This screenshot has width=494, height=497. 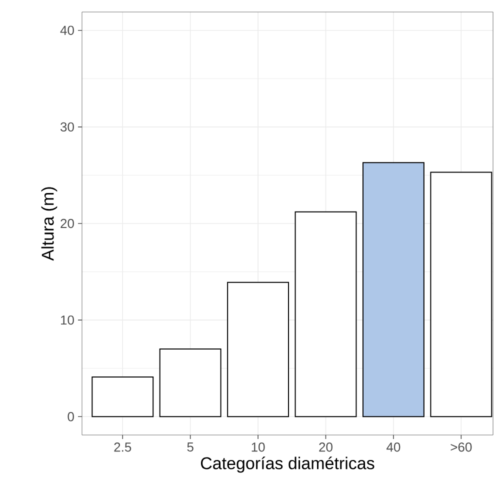 I want to click on y-tick-label: 0, so click(x=71, y=417).